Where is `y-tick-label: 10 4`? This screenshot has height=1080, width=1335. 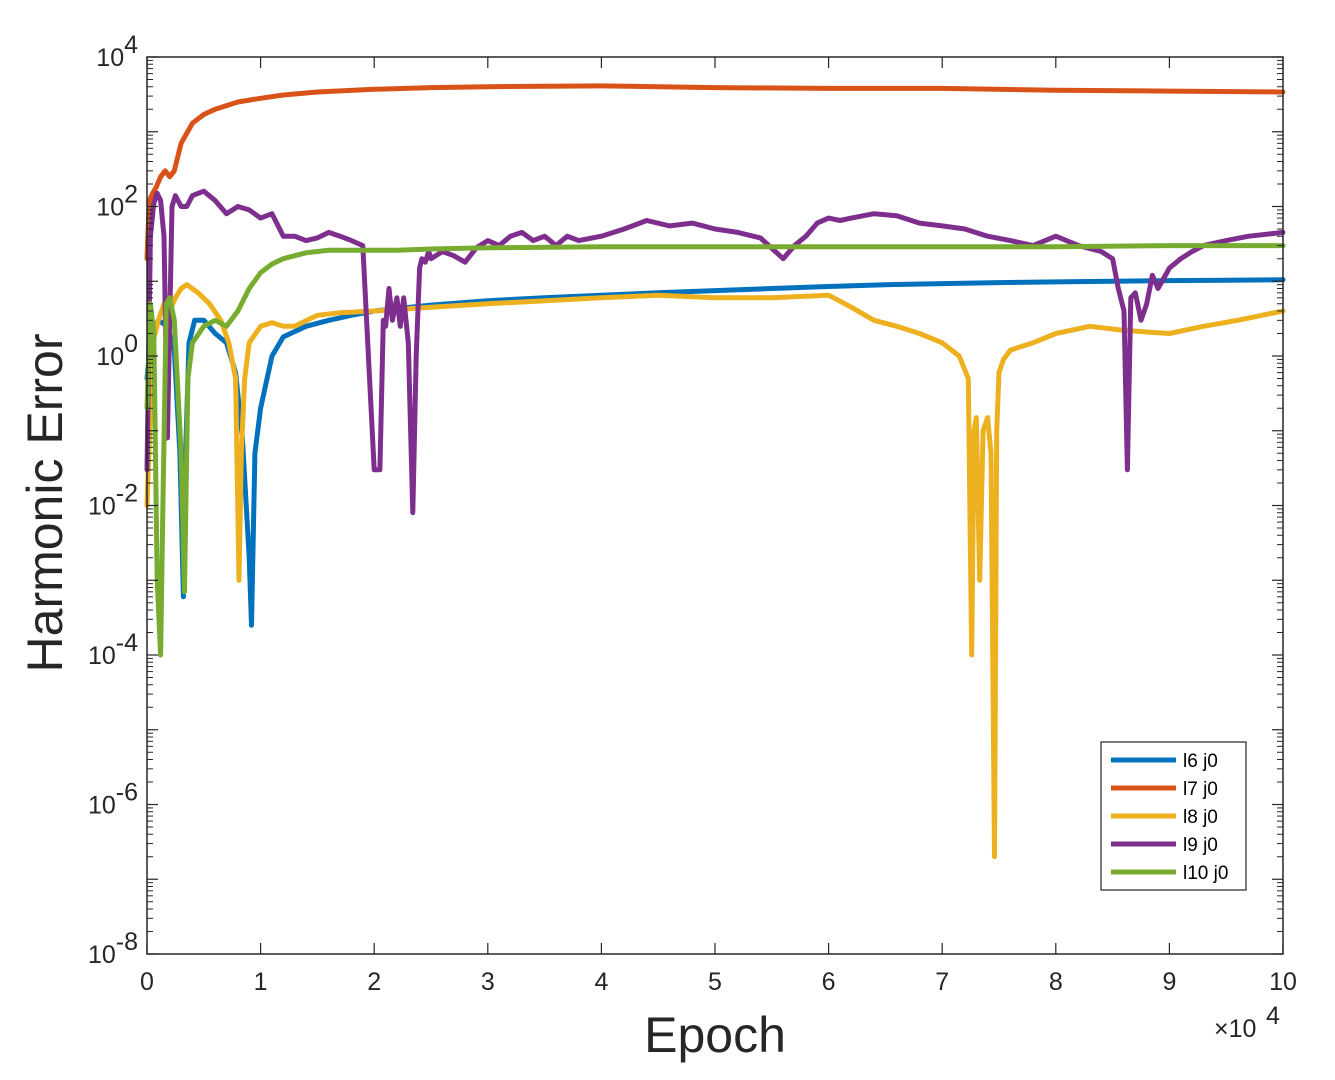 y-tick-label: 10 4 is located at coordinates (117, 51).